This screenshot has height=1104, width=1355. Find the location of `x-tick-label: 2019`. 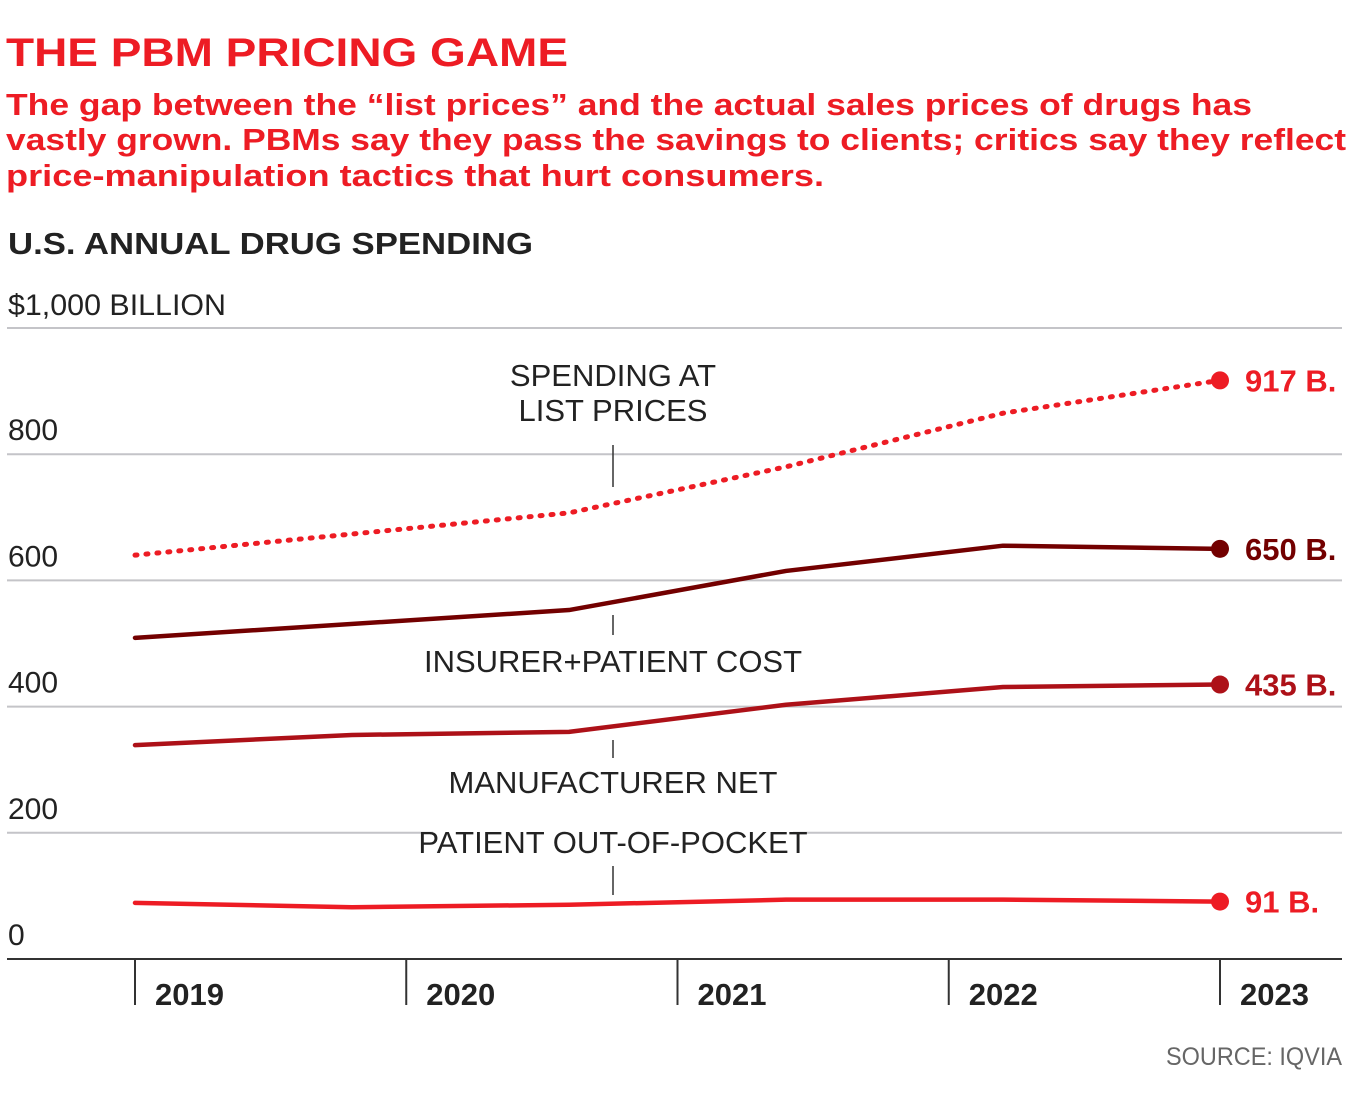

x-tick-label: 2019 is located at coordinates (189, 994).